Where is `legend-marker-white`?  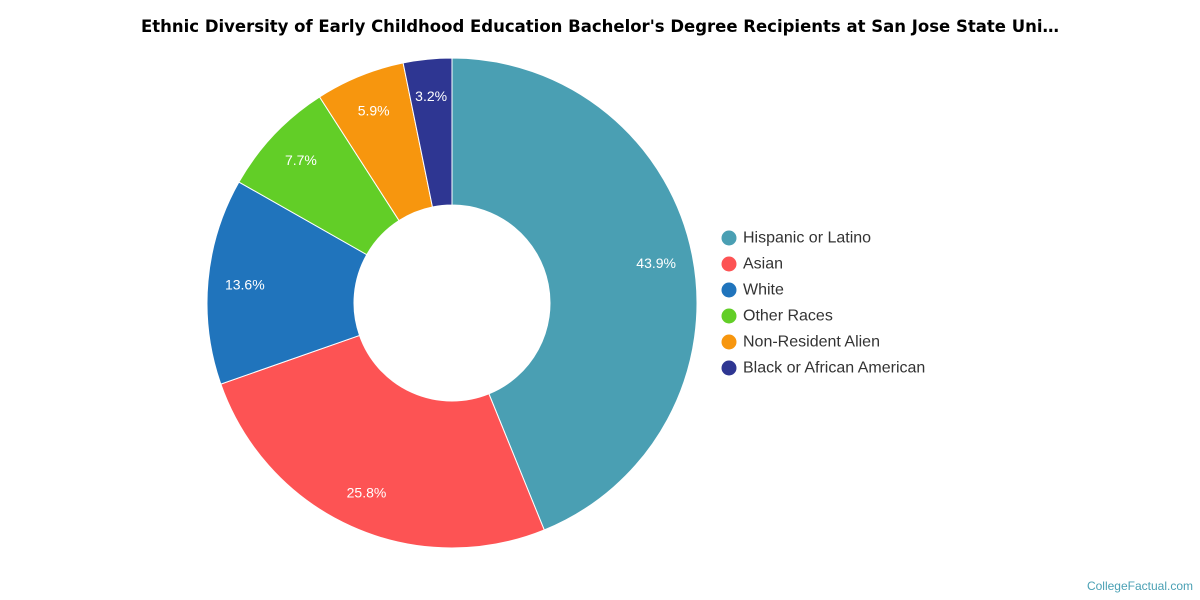 legend-marker-white is located at coordinates (729, 290).